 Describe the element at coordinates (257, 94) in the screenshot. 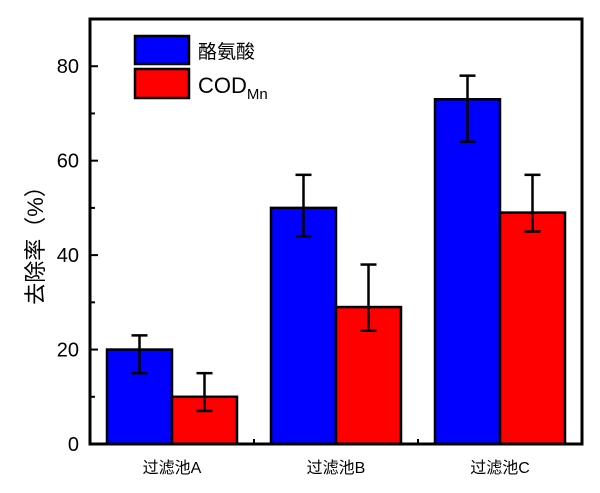

I see `legend-label-cod-sub: Mn` at that location.